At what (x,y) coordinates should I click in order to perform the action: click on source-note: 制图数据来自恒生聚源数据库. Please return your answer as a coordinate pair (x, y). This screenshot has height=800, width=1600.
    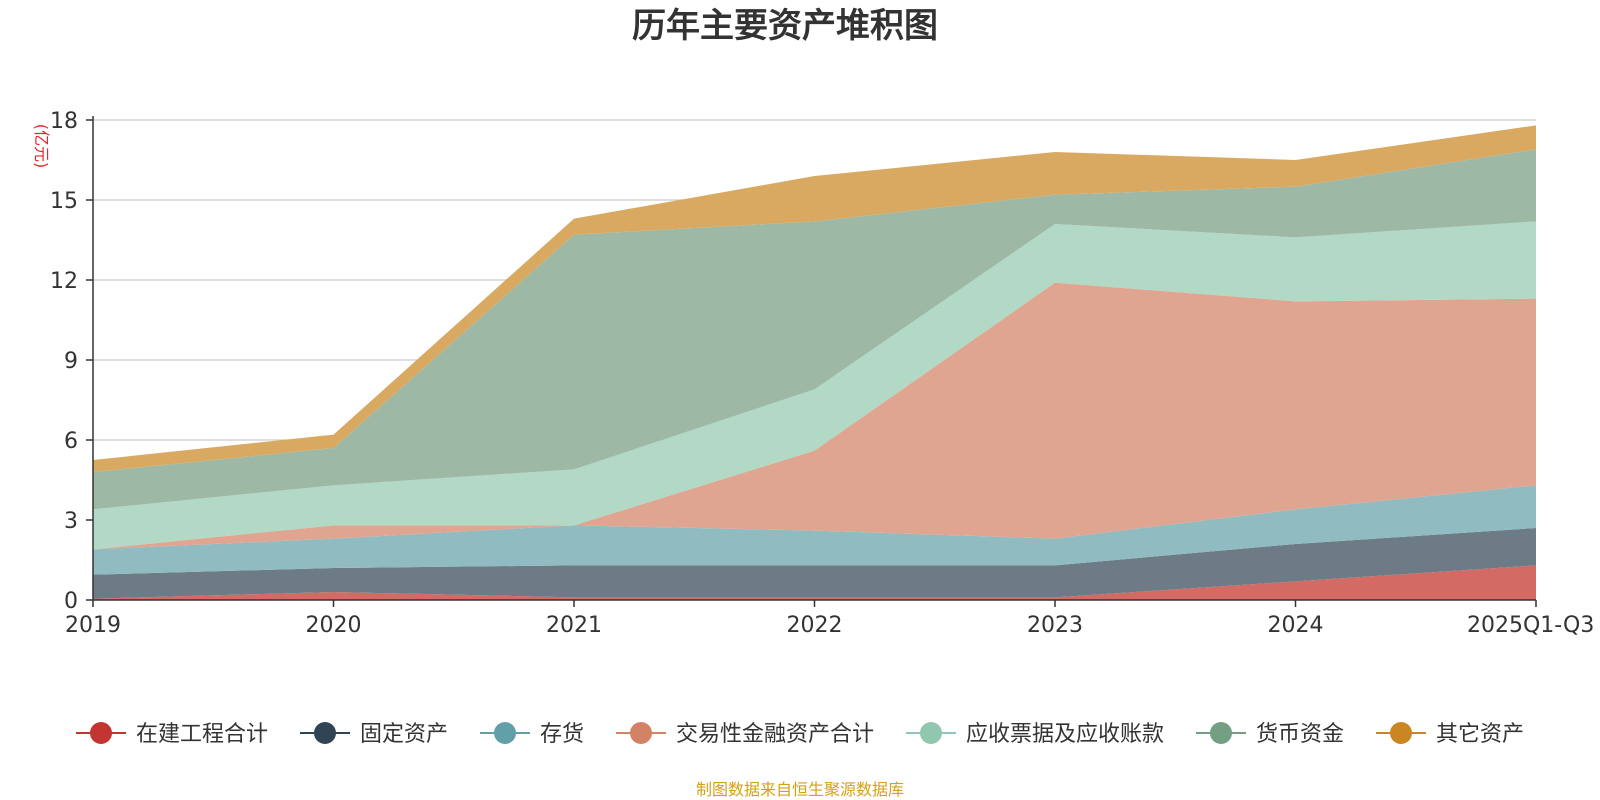
    Looking at the image, I should click on (800, 789).